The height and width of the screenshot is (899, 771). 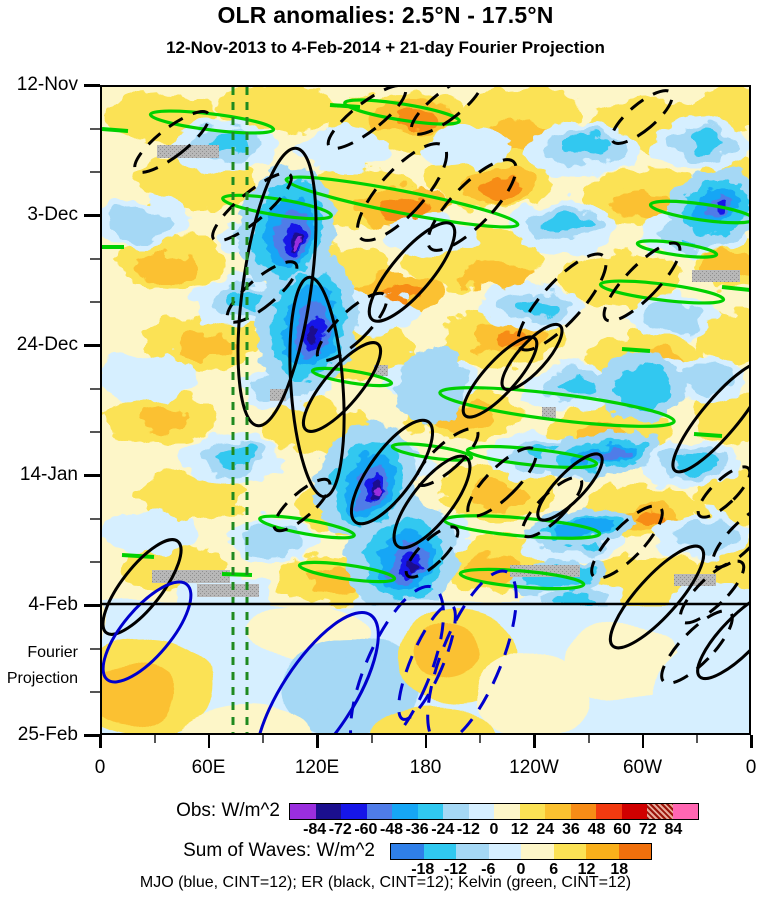 What do you see at coordinates (52, 214) in the screenshot?
I see `y-axis-label: 3-Dec` at bounding box center [52, 214].